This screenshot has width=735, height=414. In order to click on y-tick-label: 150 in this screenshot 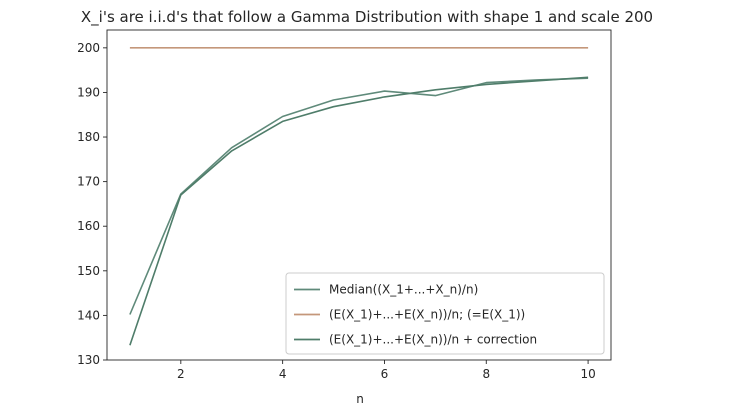, I will do `click(88, 271)`.